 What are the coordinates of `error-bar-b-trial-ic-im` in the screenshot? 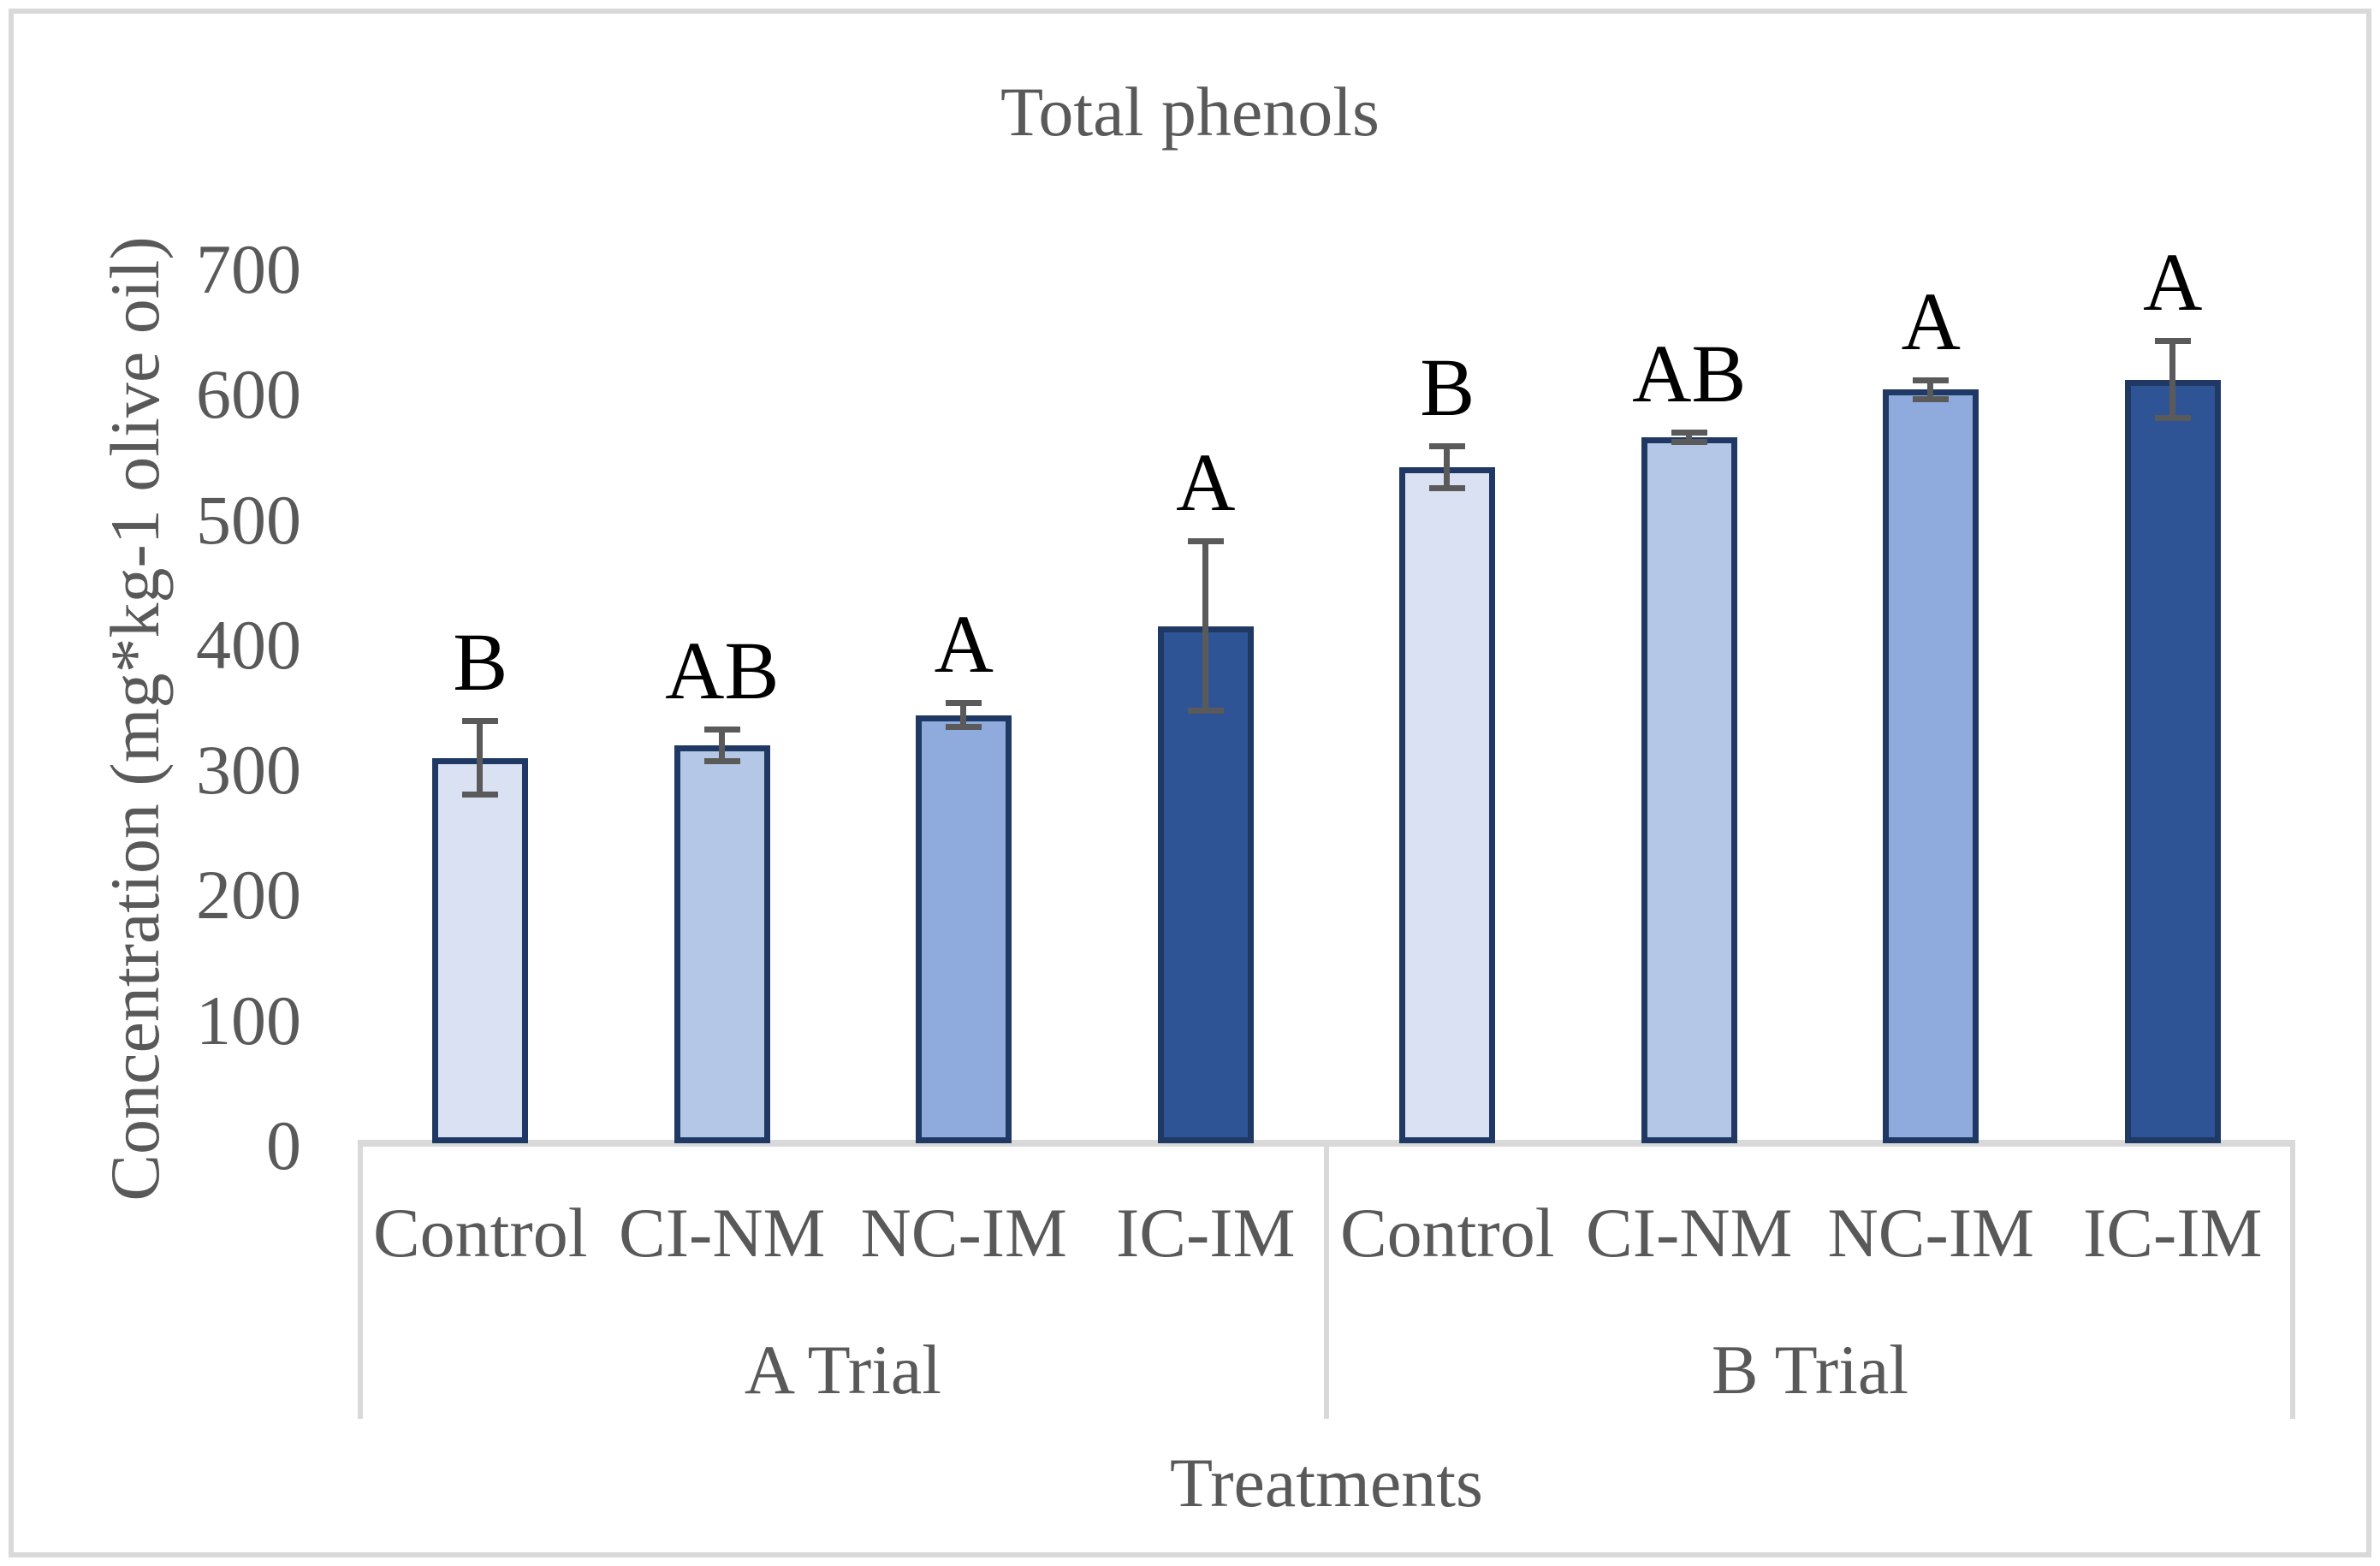 It's located at (2172, 380).